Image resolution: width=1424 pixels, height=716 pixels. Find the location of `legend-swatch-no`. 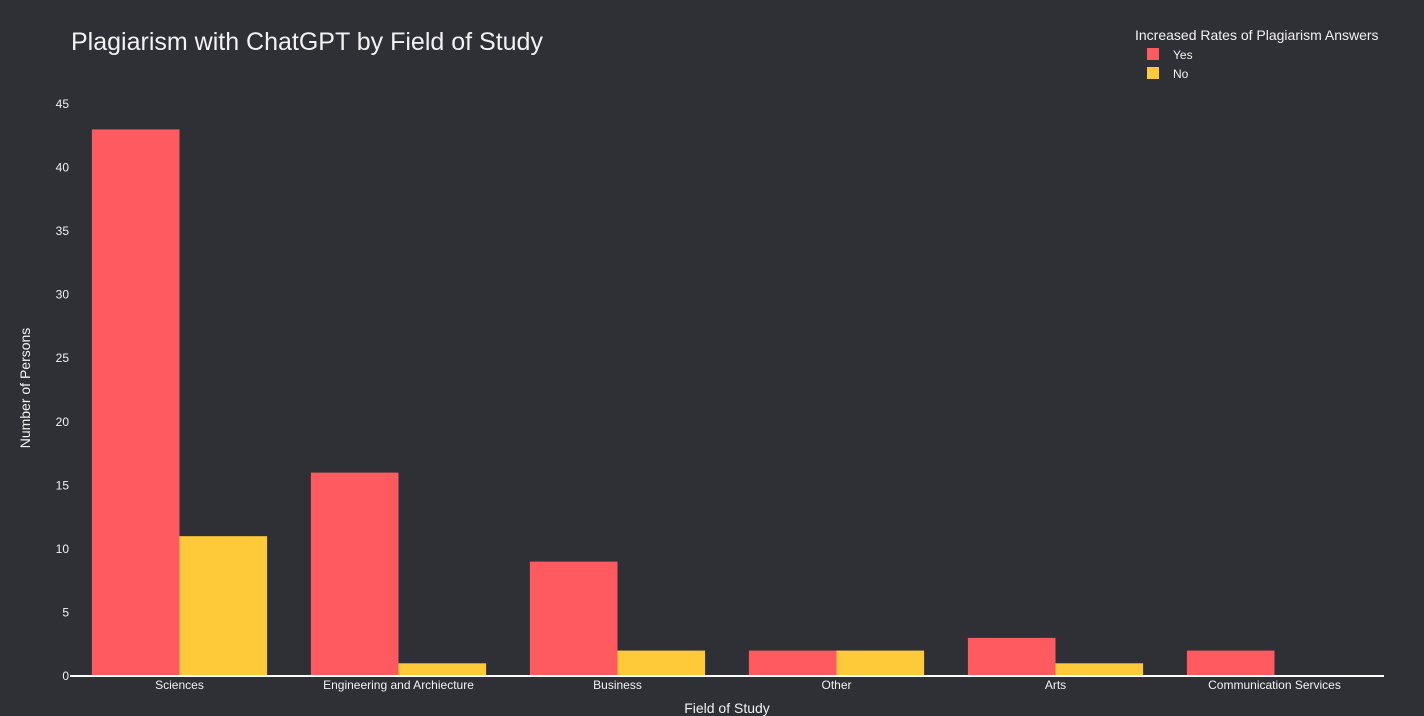

legend-swatch-no is located at coordinates (1153, 73).